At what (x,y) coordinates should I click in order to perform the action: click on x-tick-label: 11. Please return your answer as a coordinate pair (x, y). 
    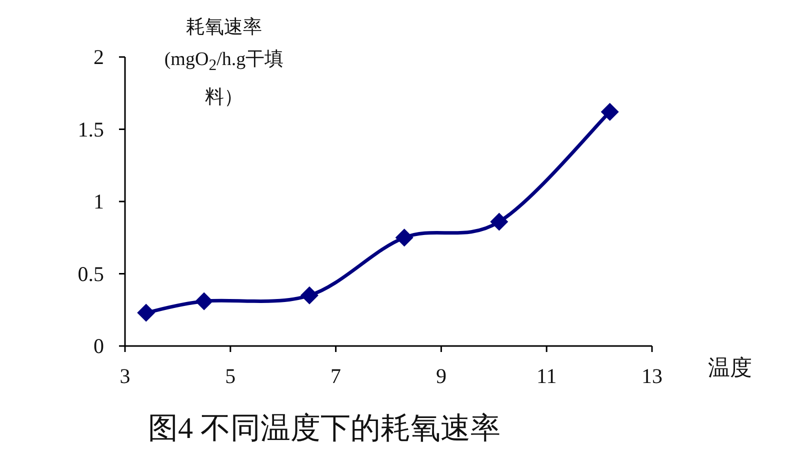
    Looking at the image, I should click on (546, 376).